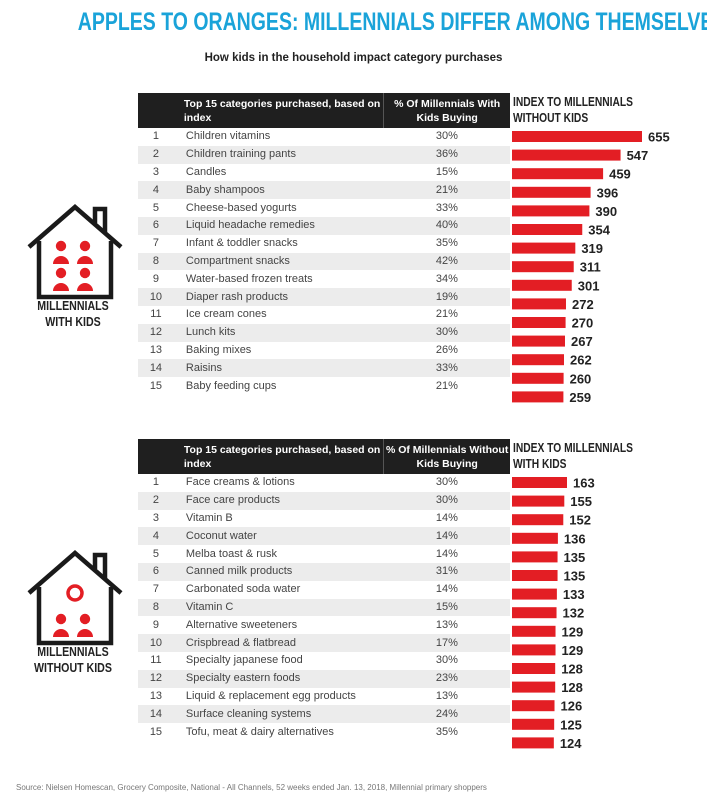 The image size is (707, 800). I want to click on row-rank: 8, so click(156, 261).